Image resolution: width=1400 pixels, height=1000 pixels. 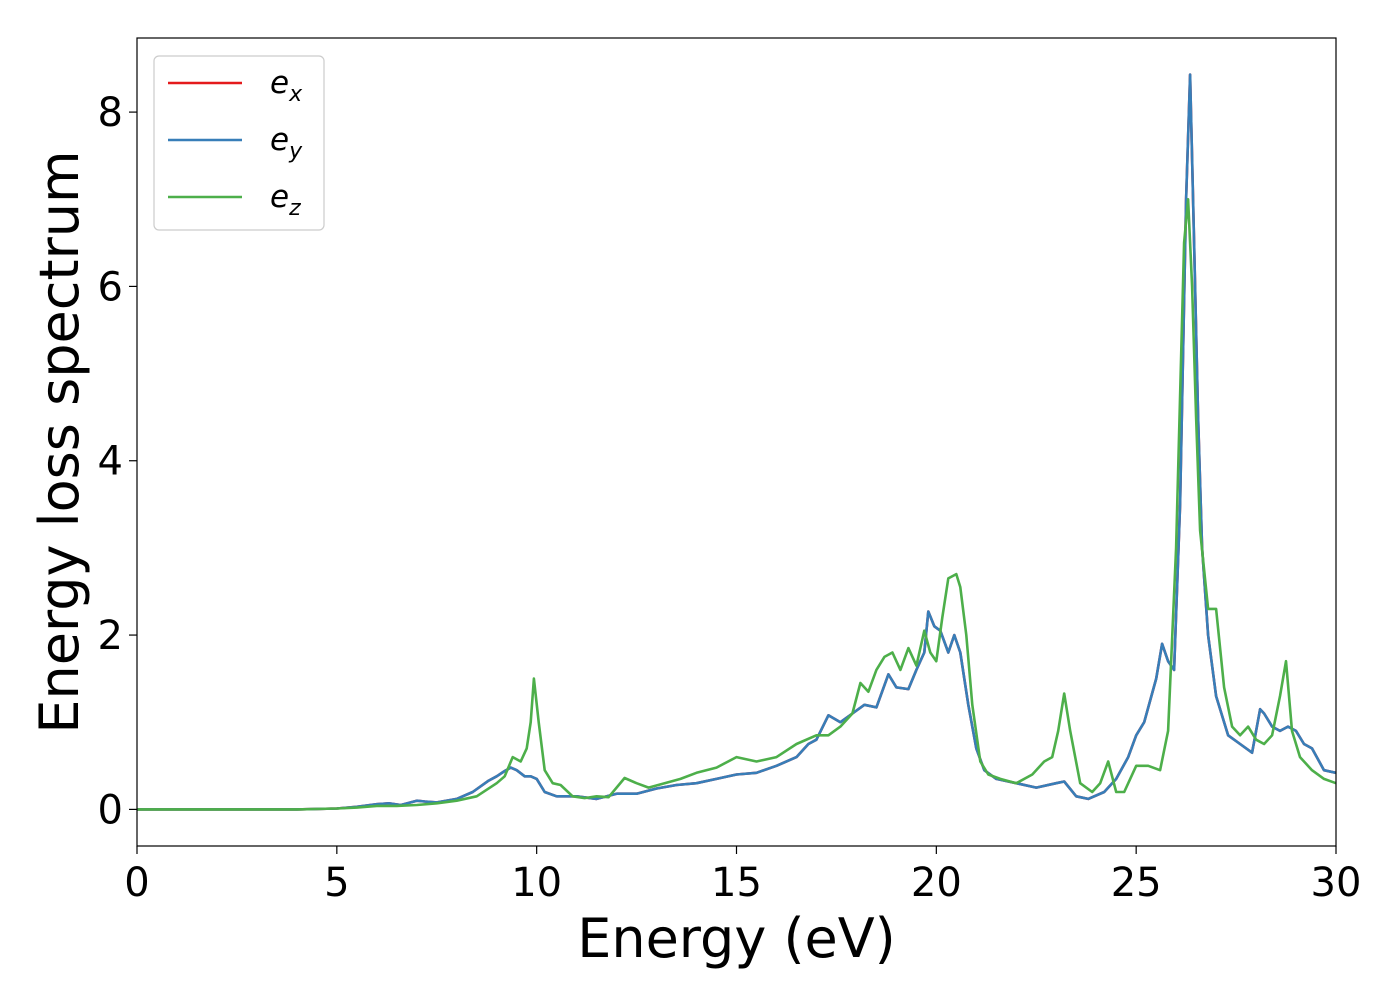 I want to click on y-tick-label: 0, so click(x=110, y=810).